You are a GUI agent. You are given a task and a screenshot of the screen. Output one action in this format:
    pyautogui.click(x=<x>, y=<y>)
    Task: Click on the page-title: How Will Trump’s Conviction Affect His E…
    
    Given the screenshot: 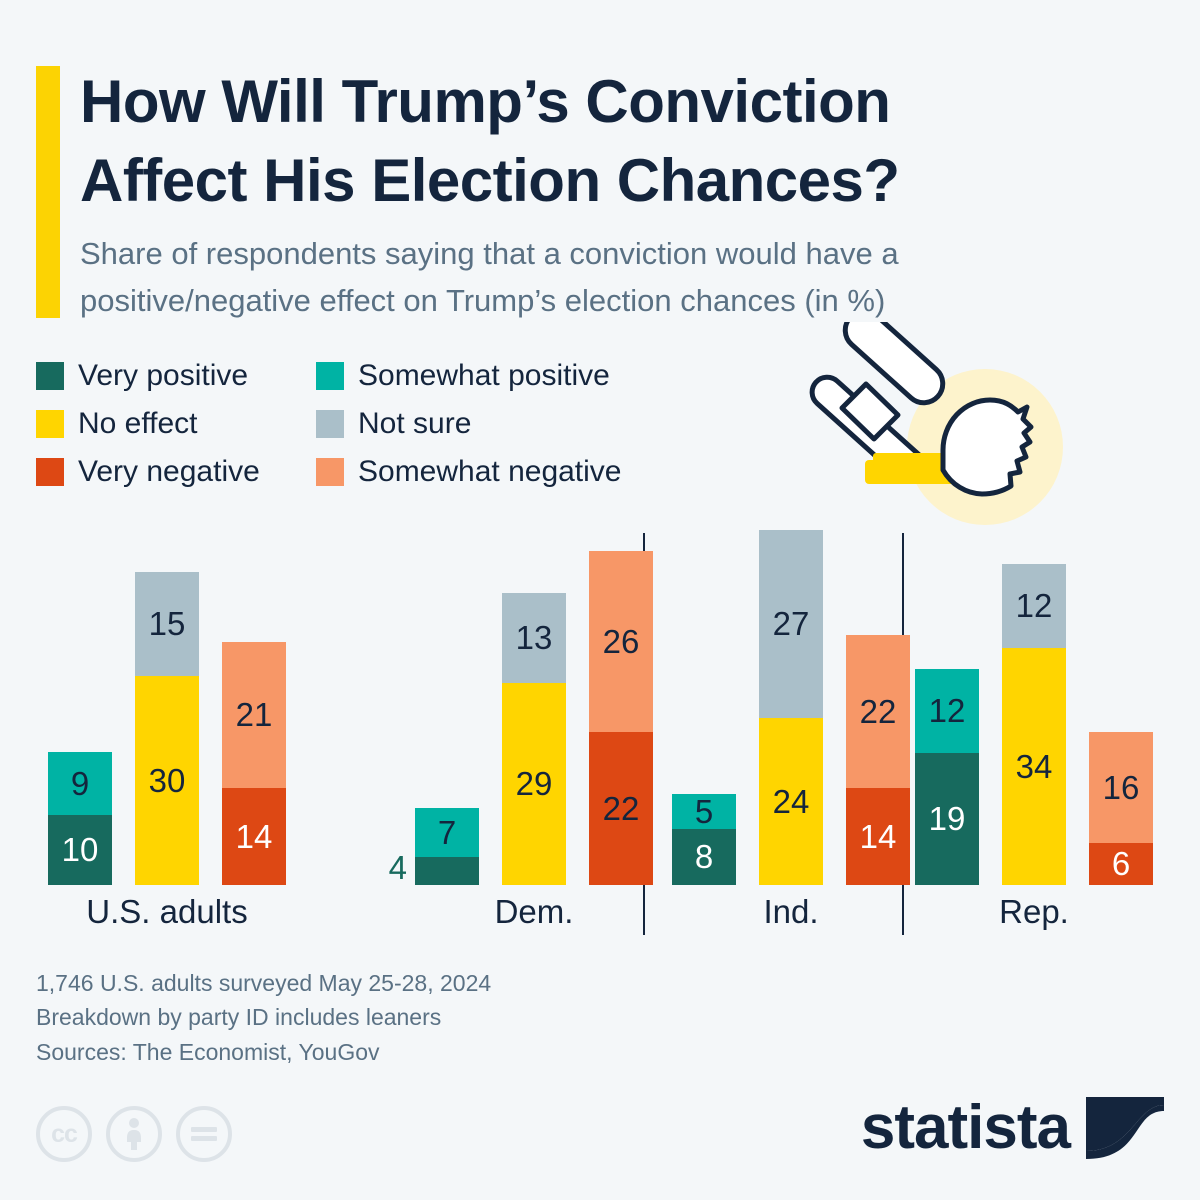 What is the action you would take?
    pyautogui.click(x=600, y=141)
    